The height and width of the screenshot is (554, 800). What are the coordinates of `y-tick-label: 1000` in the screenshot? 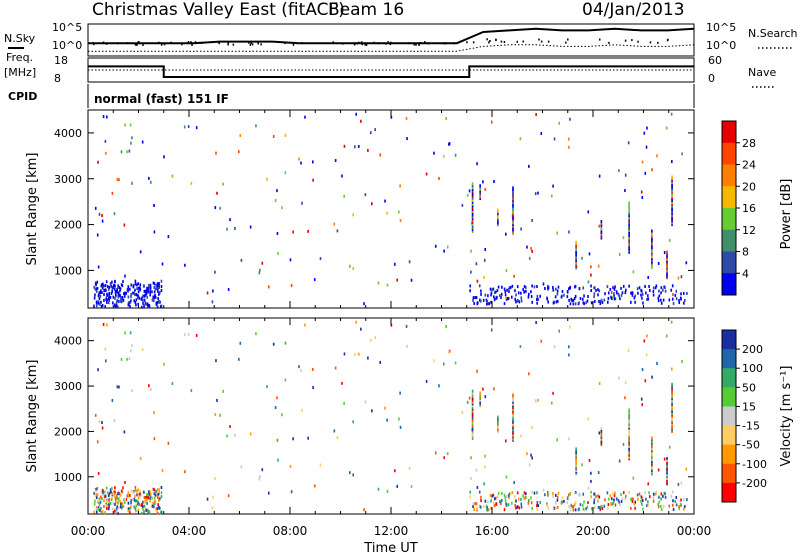 It's located at (68, 477).